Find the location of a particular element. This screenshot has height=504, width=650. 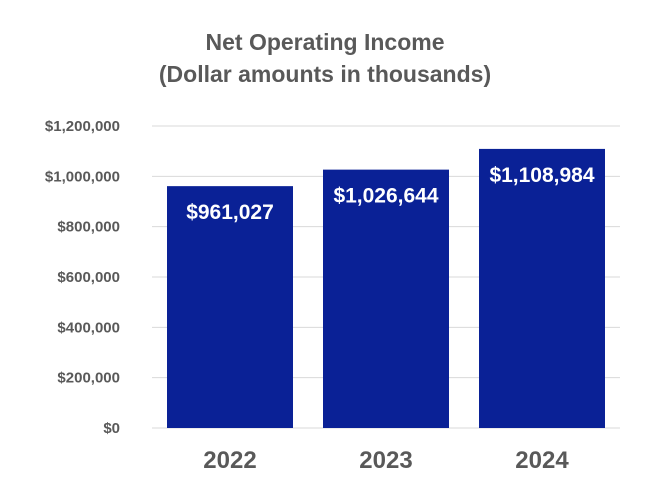

y-tick-label: $800,000 is located at coordinates (88, 227).